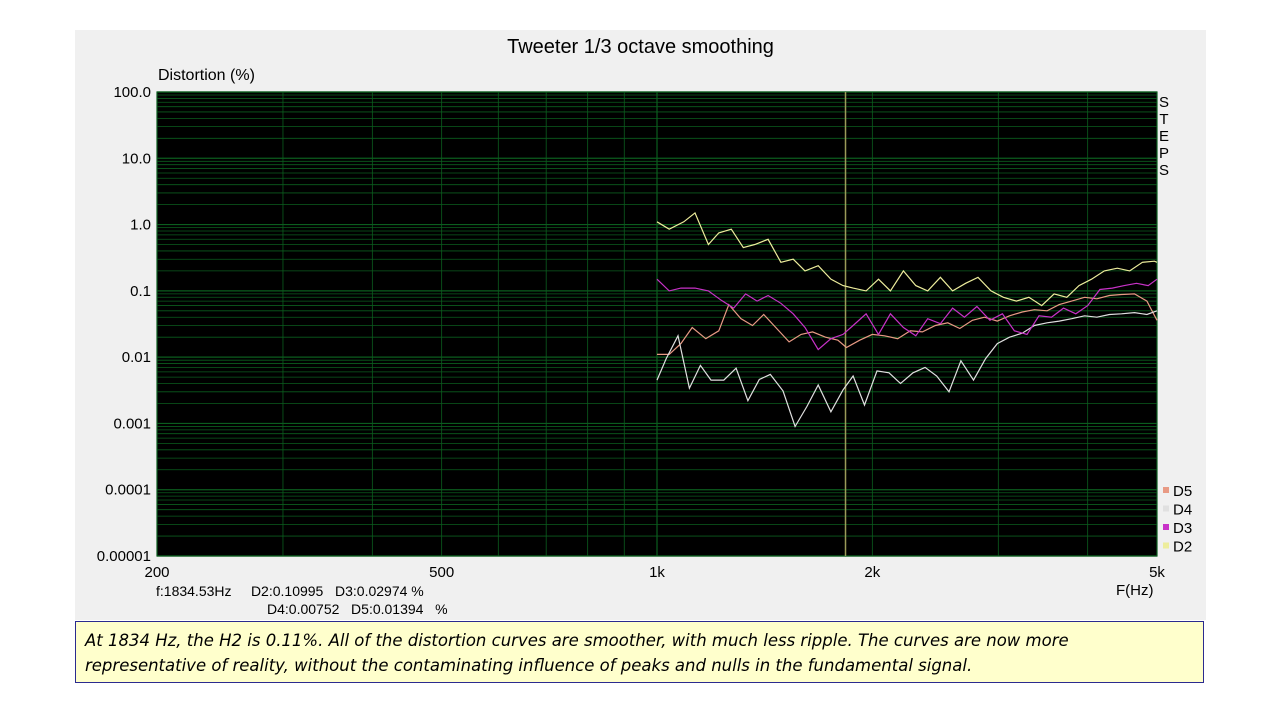 Image resolution: width=1280 pixels, height=720 pixels. I want to click on series-line-d5, so click(907, 324).